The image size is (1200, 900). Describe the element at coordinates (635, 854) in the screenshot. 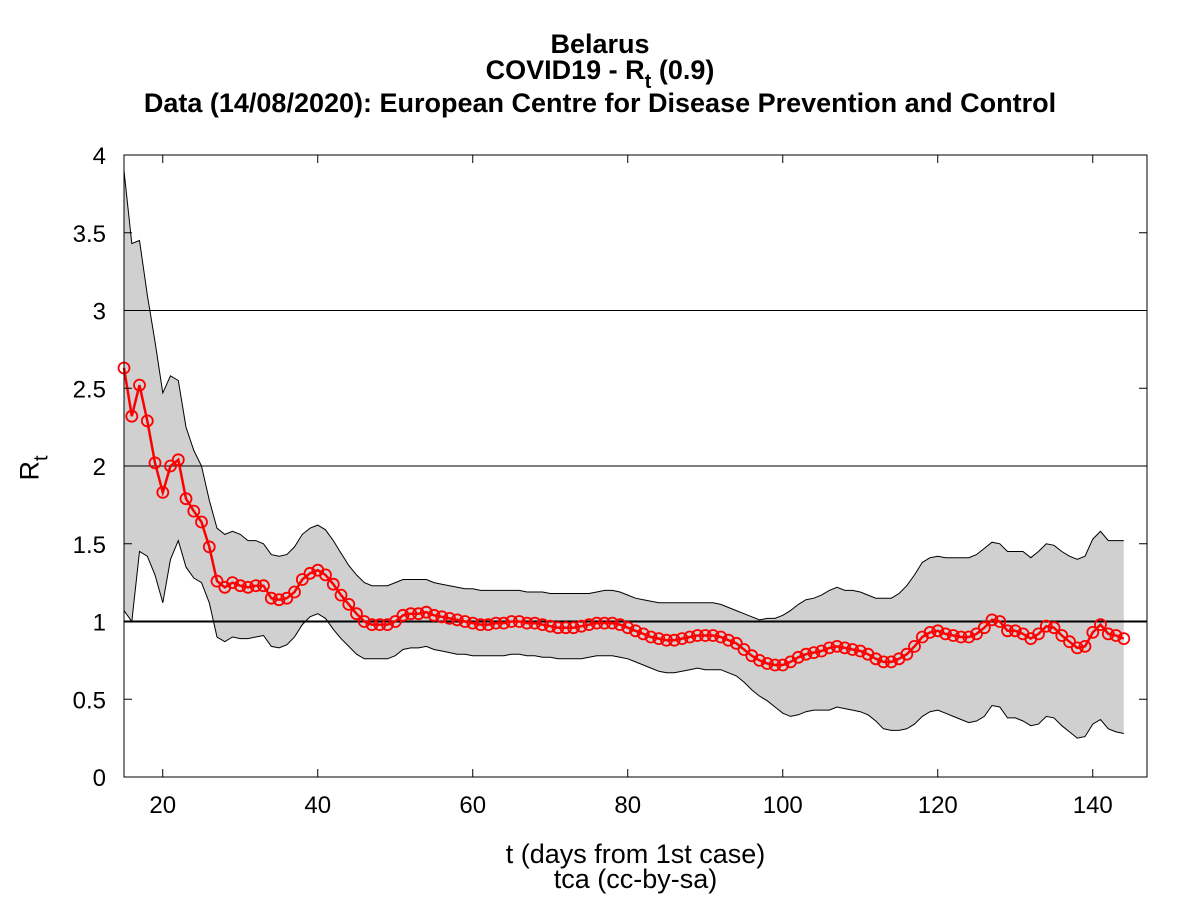

I see `x-axis-label: t (days from 1st case)` at that location.